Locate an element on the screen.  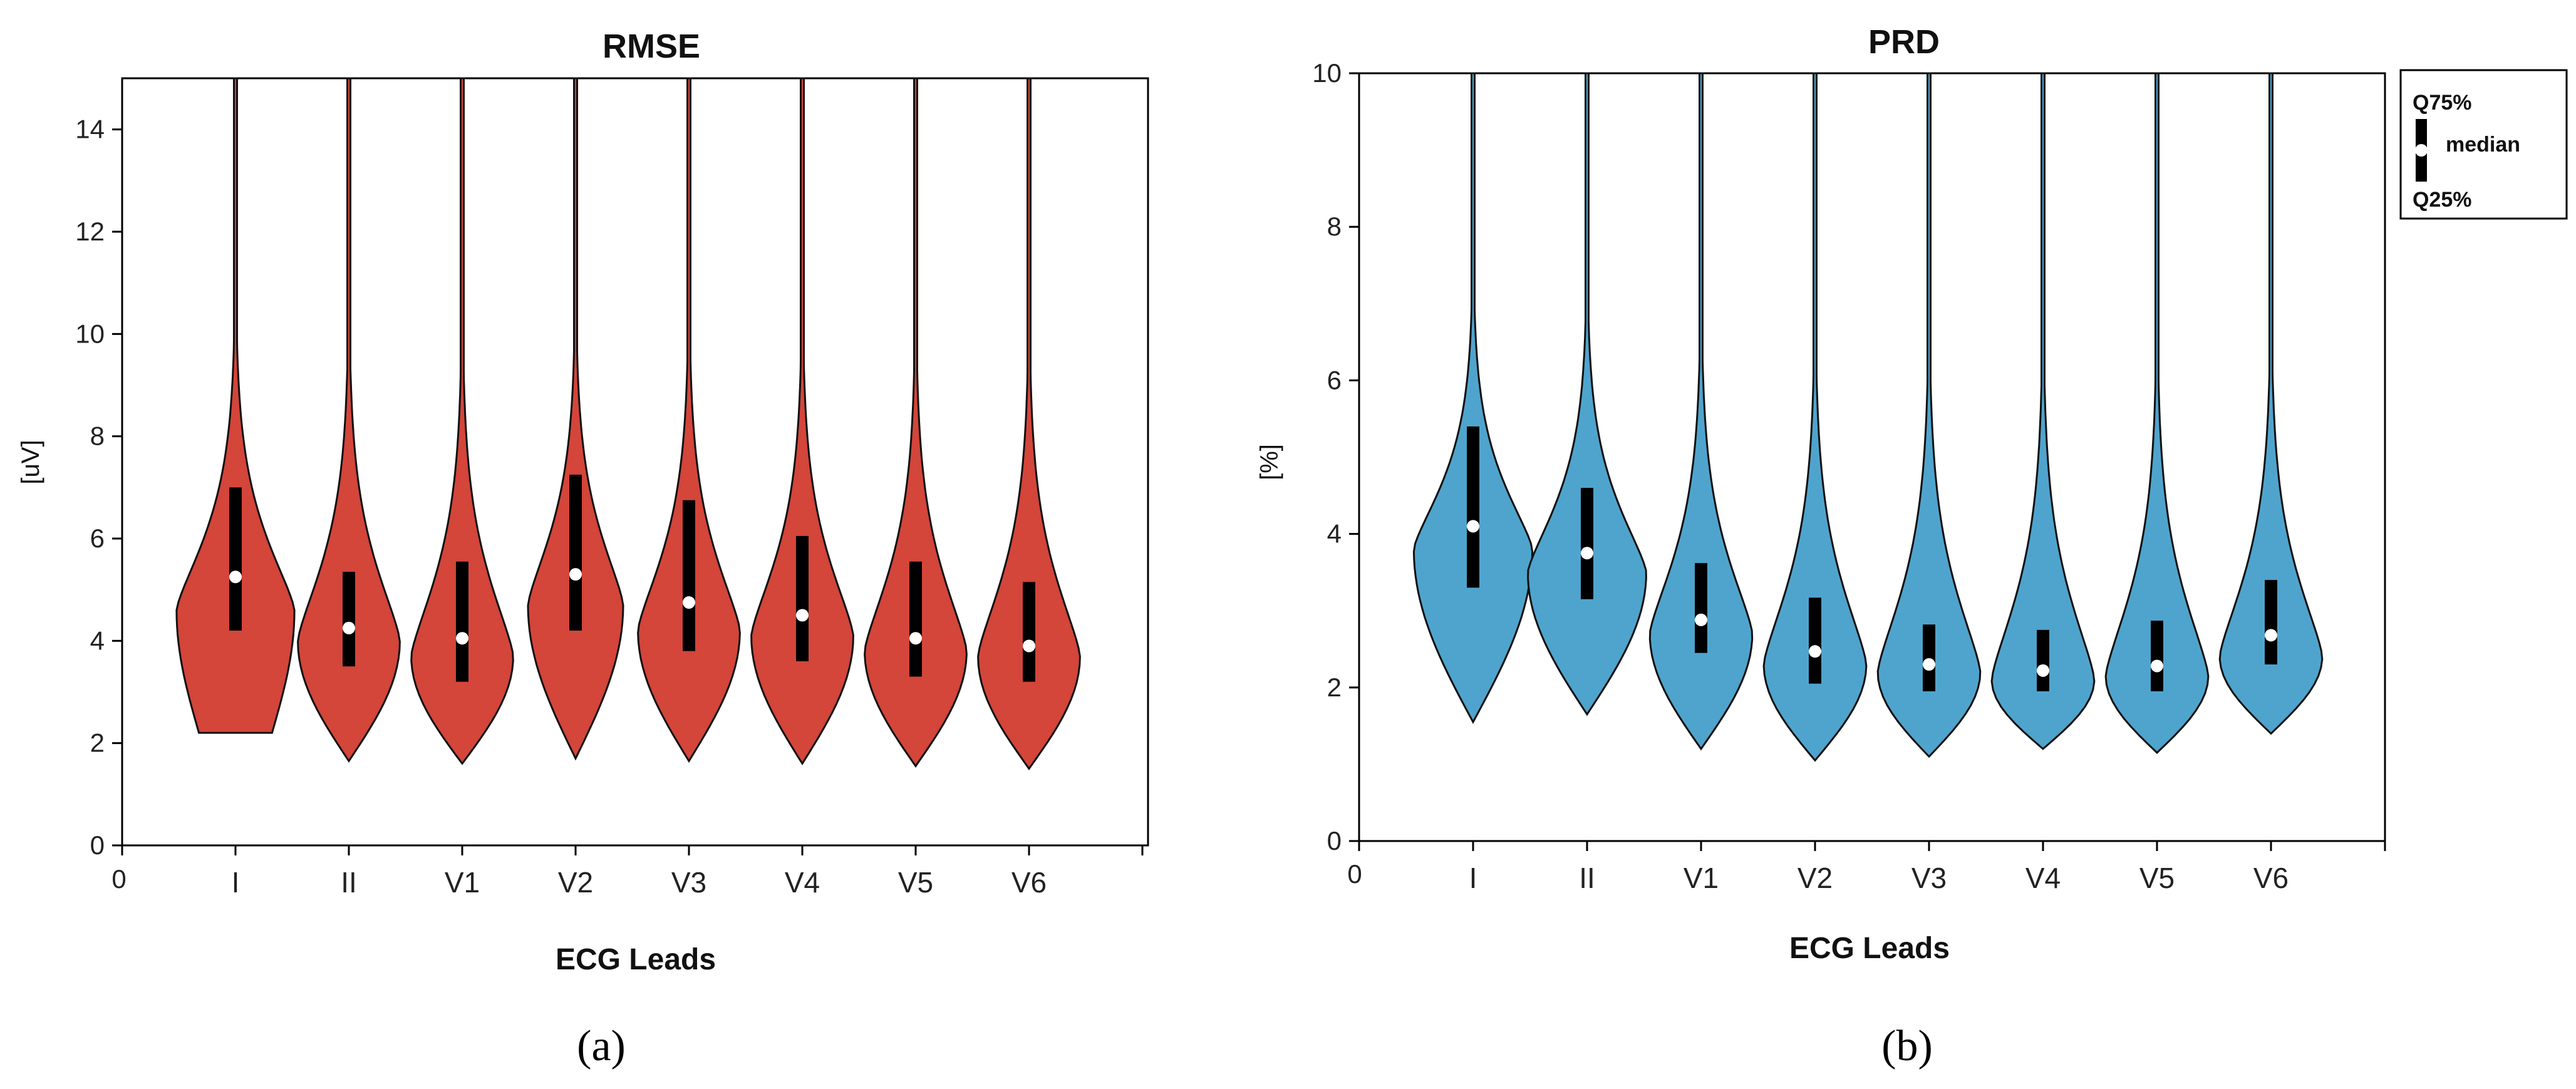
x-origin-label: 0 is located at coordinates (118, 879).